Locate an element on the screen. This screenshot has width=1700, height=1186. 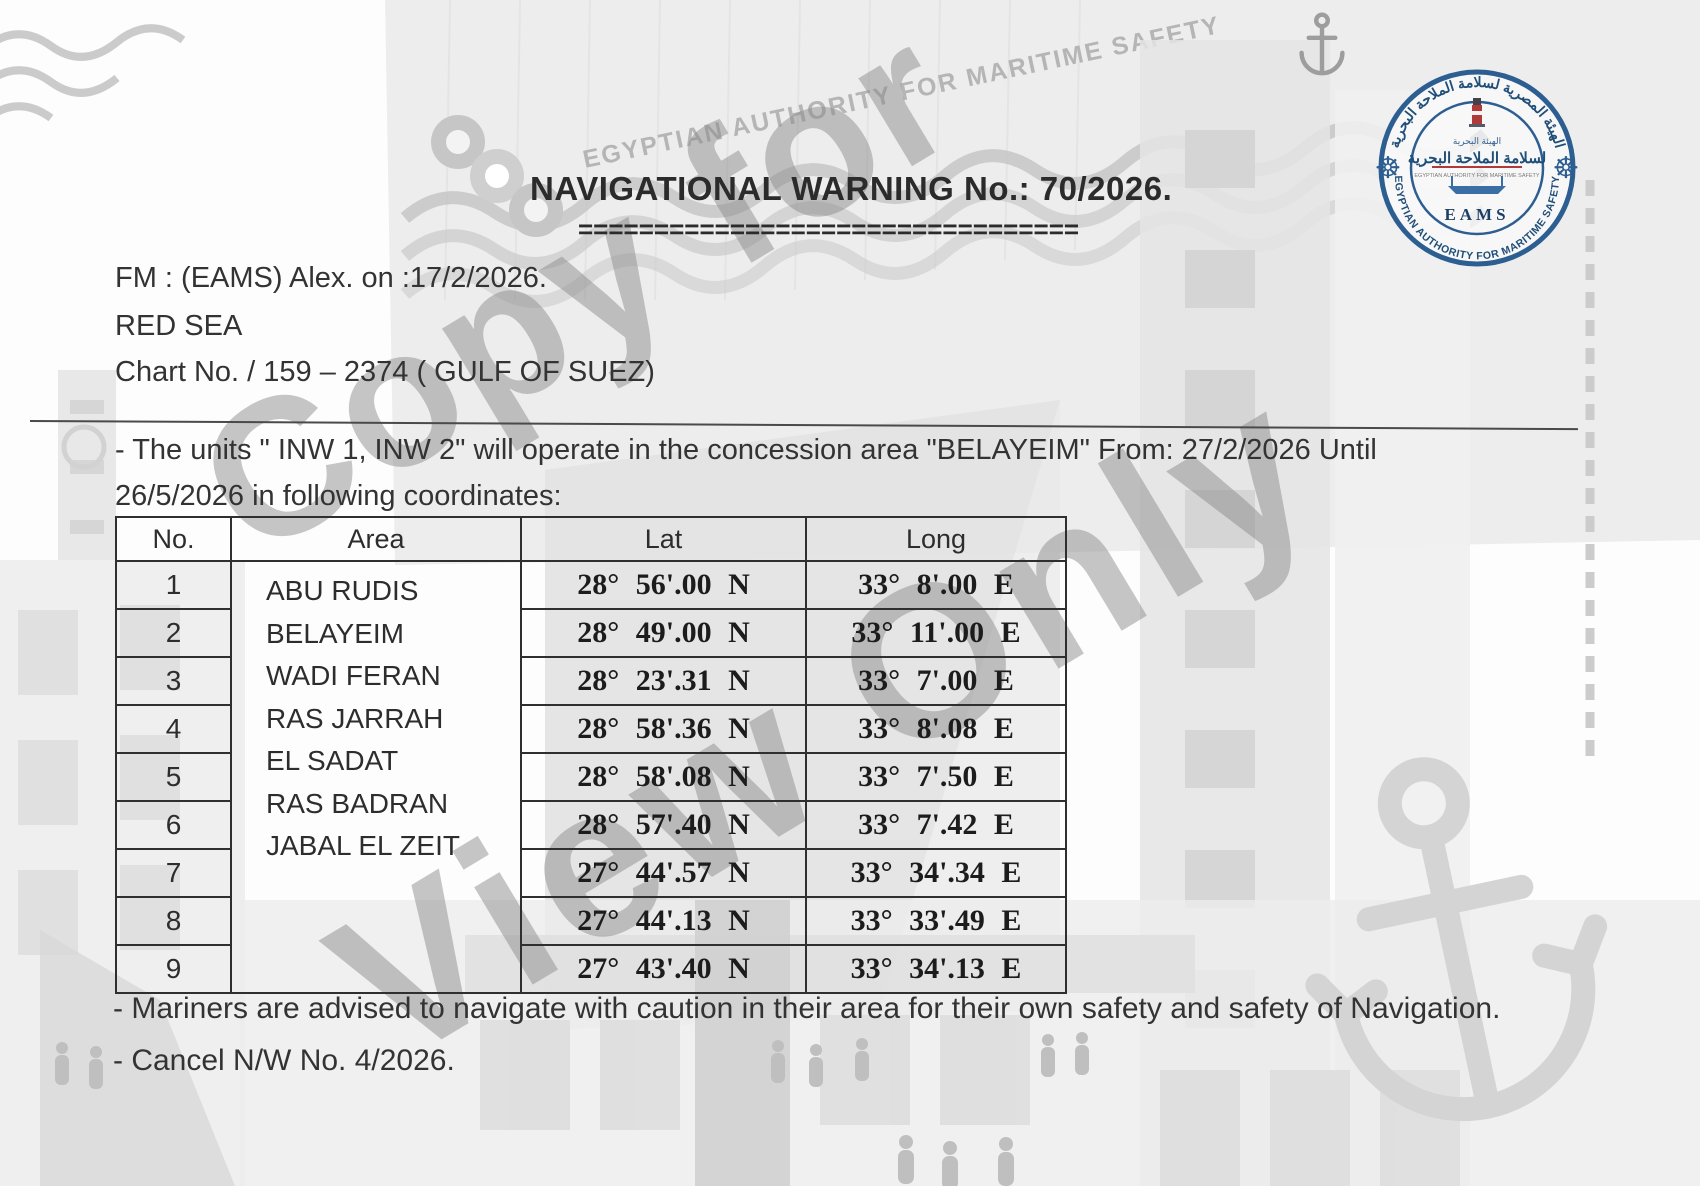
table-row: 3 28° 23'.31 N 33° 7'.00 E is located at coordinates (591, 681).